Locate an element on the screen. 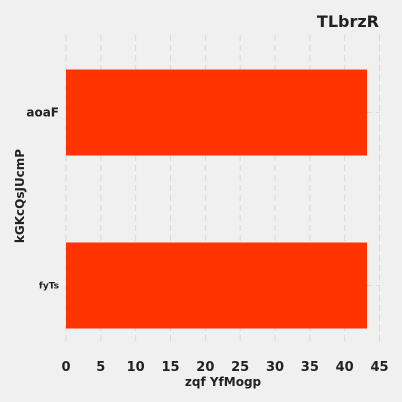 This screenshot has height=402, width=402. x-tick-label: 5 is located at coordinates (100, 367).